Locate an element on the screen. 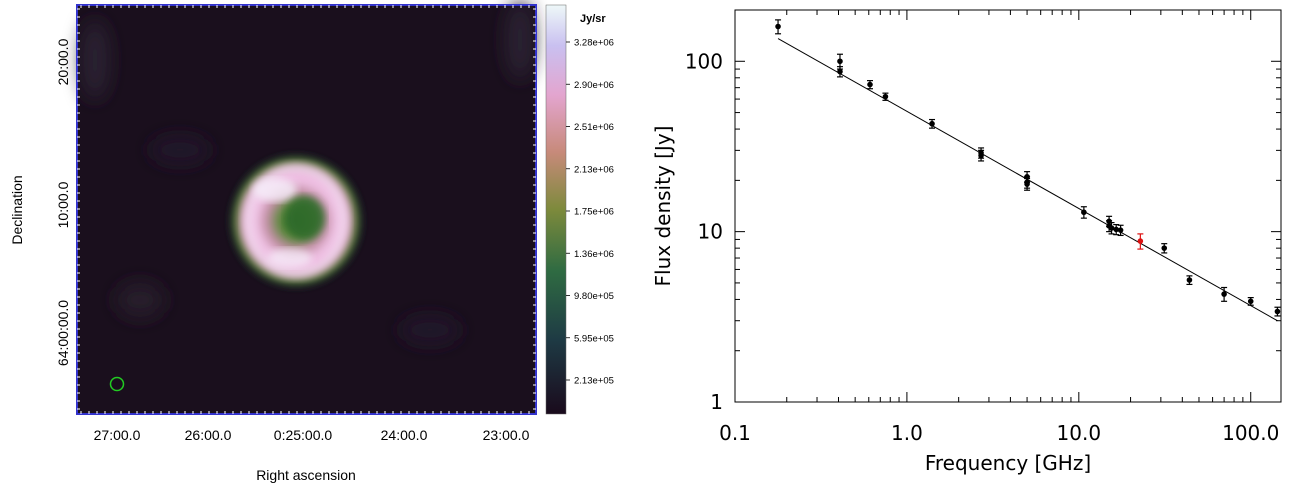 This screenshot has height=492, width=1299. ra-tick-label: 24:00.0 is located at coordinates (404, 435).